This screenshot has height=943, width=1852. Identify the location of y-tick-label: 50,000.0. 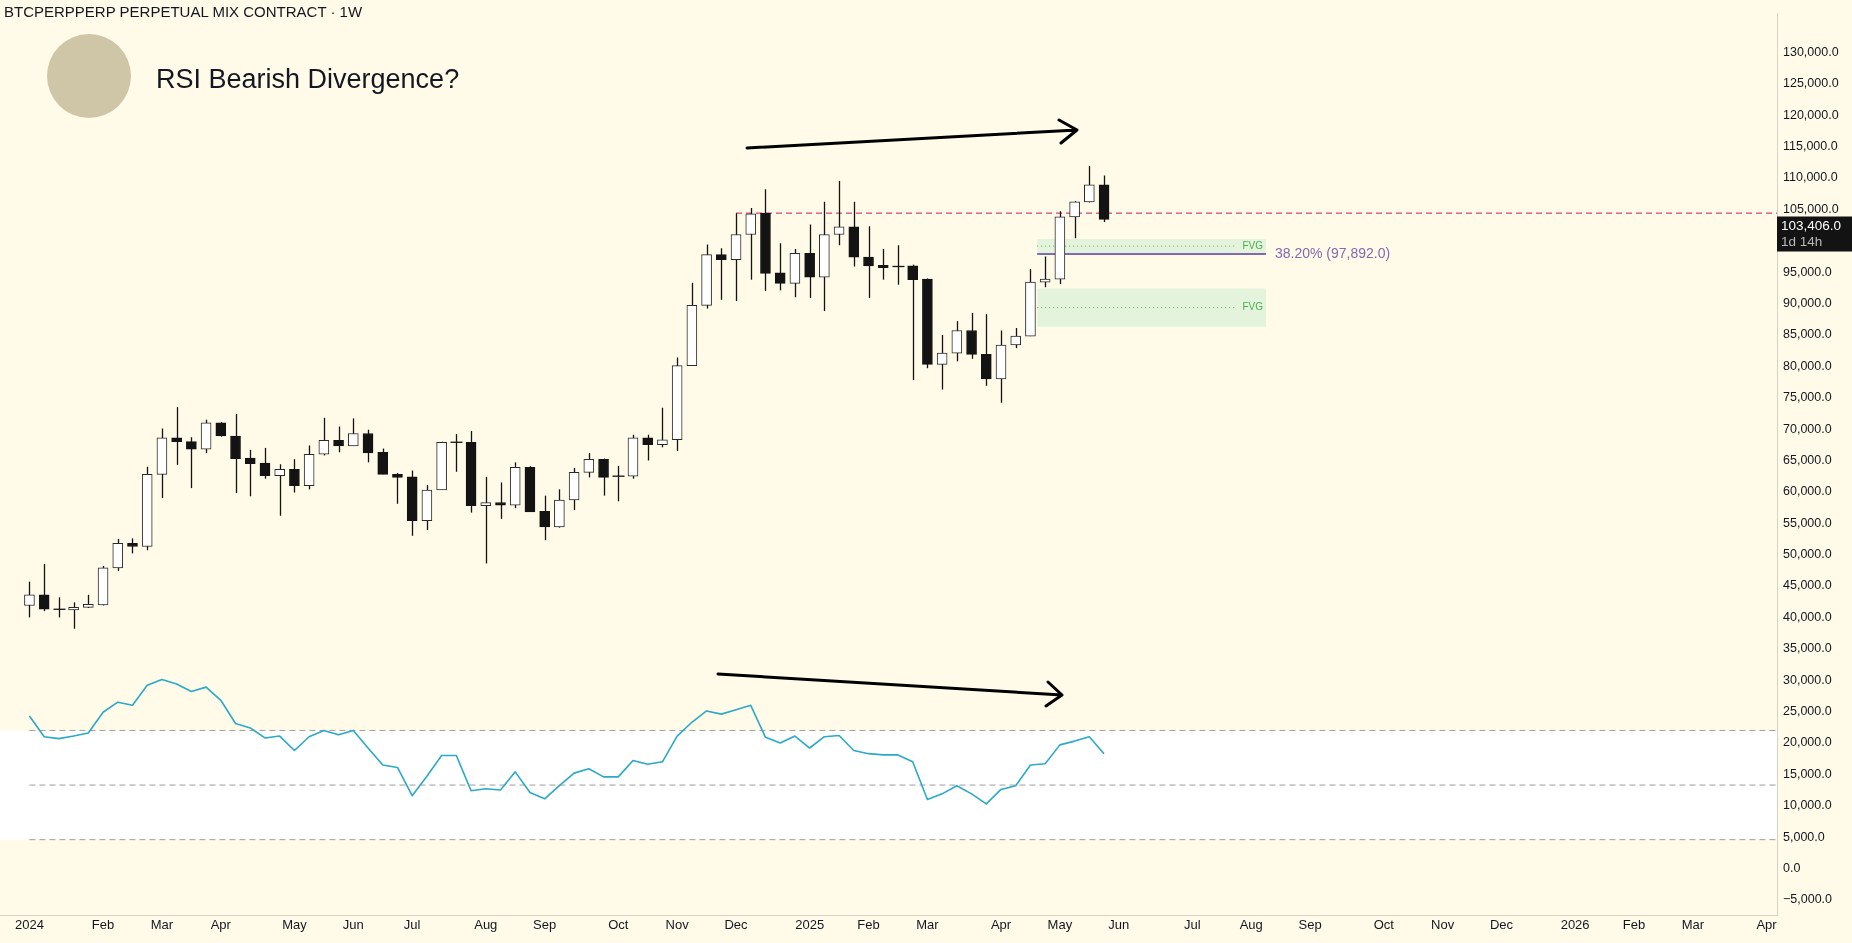
(1807, 554).